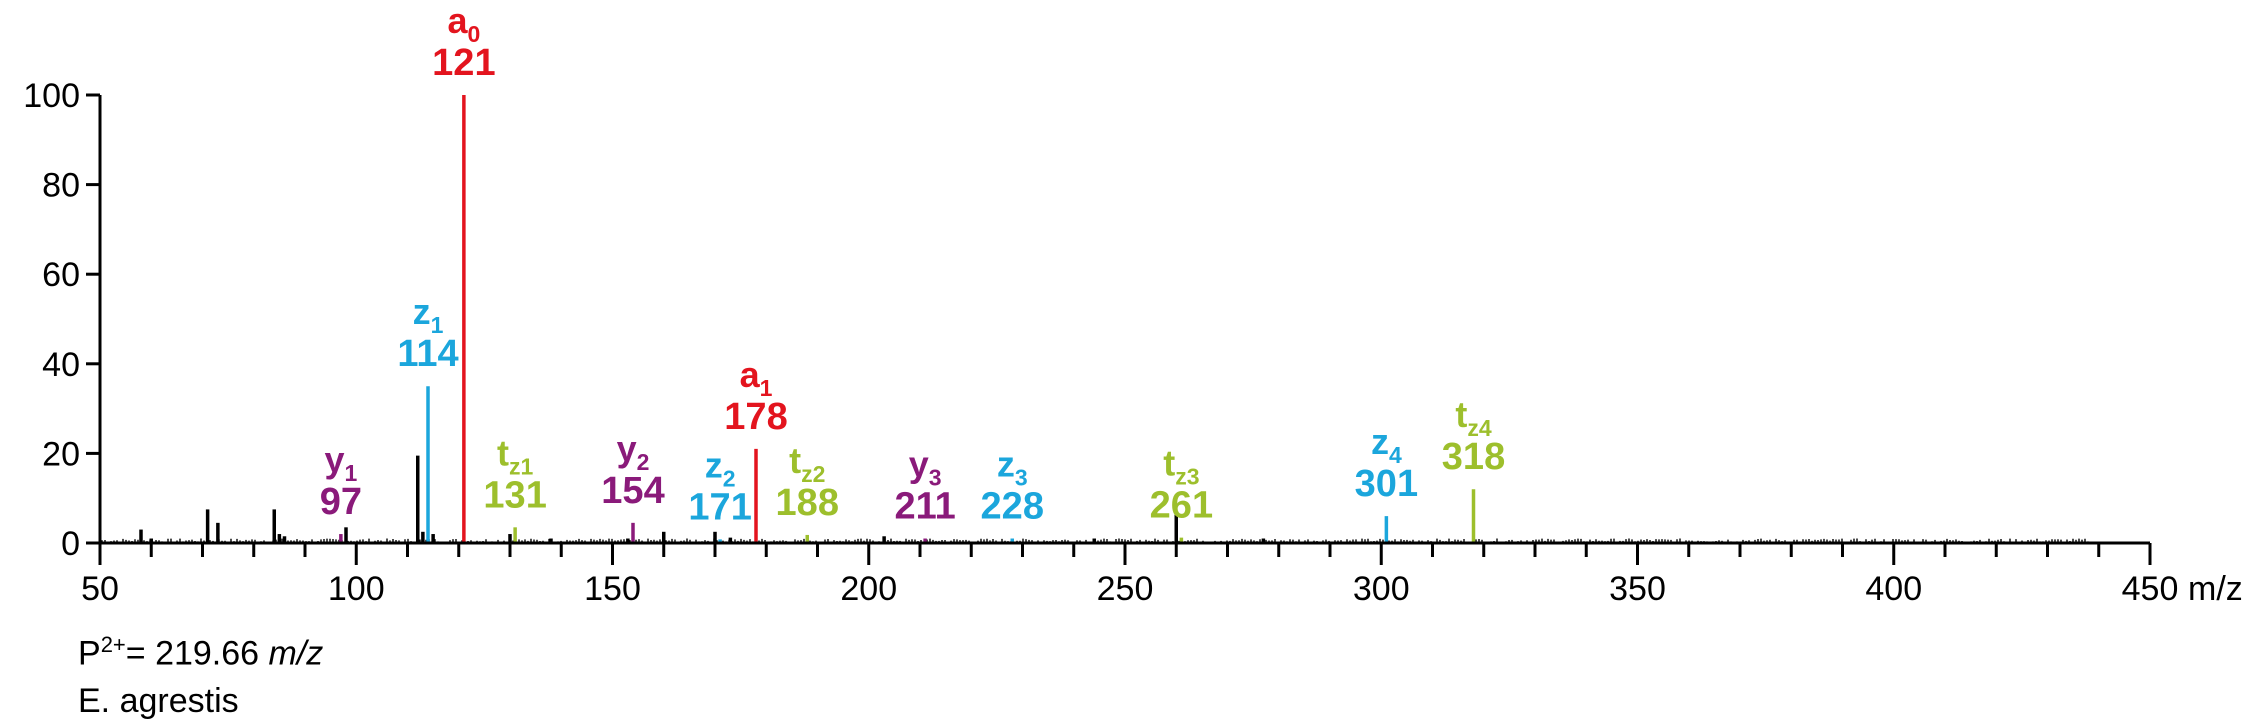  What do you see at coordinates (1637, 589) in the screenshot?
I see `x-tick-label-350: 350` at bounding box center [1637, 589].